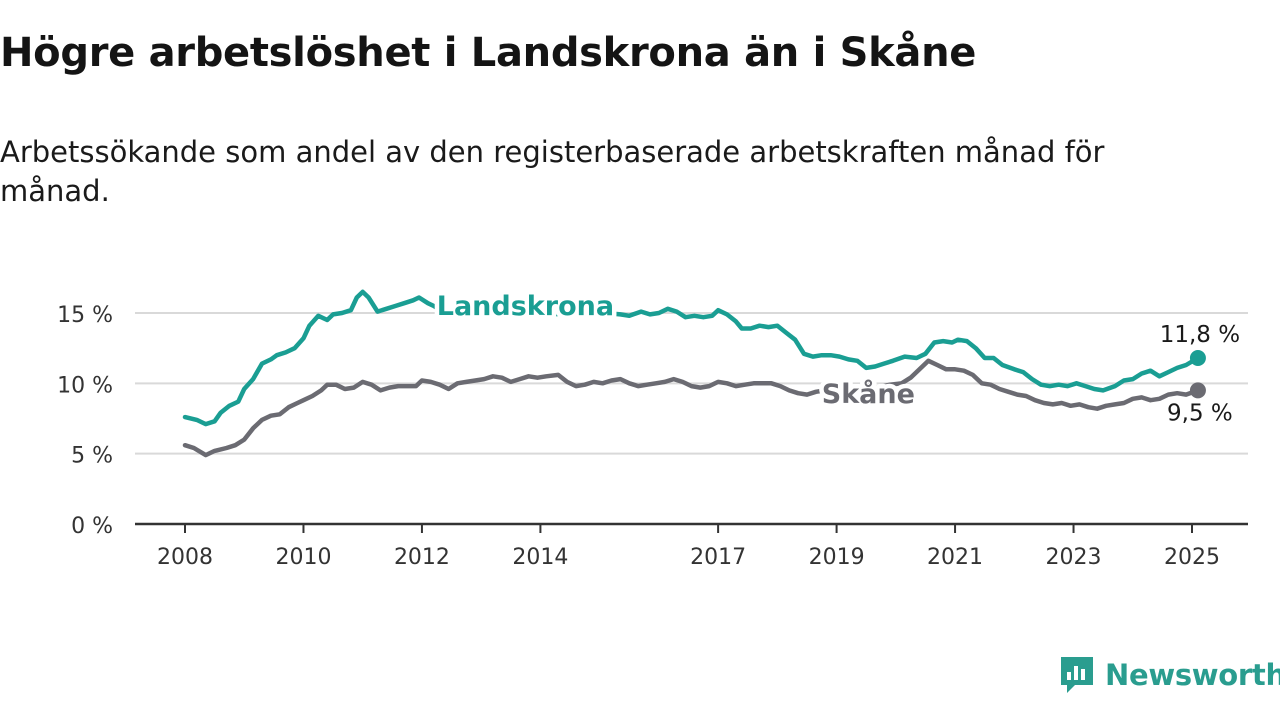 The image size is (1280, 720). What do you see at coordinates (1200, 335) in the screenshot?
I see `end-value-landskrona: 11,8 %` at bounding box center [1200, 335].